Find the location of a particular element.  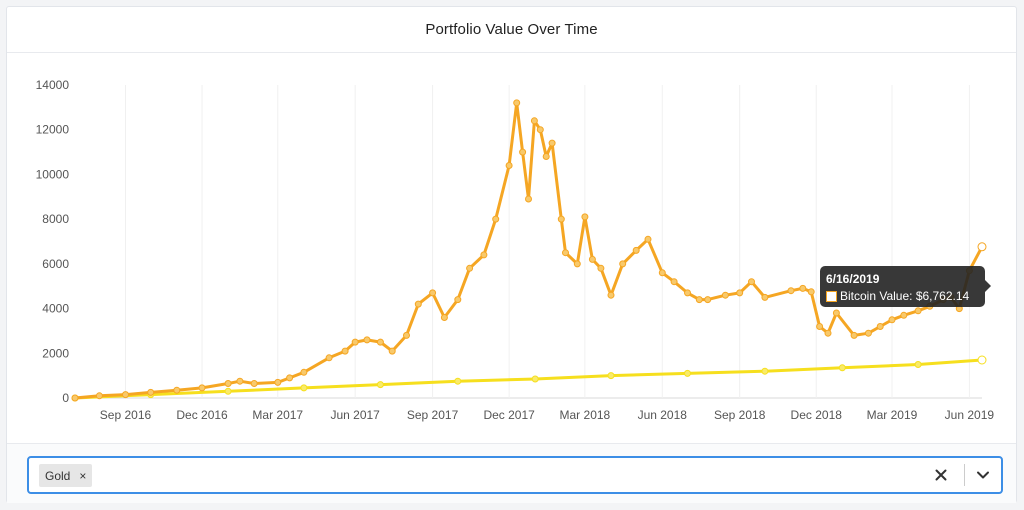

x-tick-label: Mar 2017 is located at coordinates (277, 415).